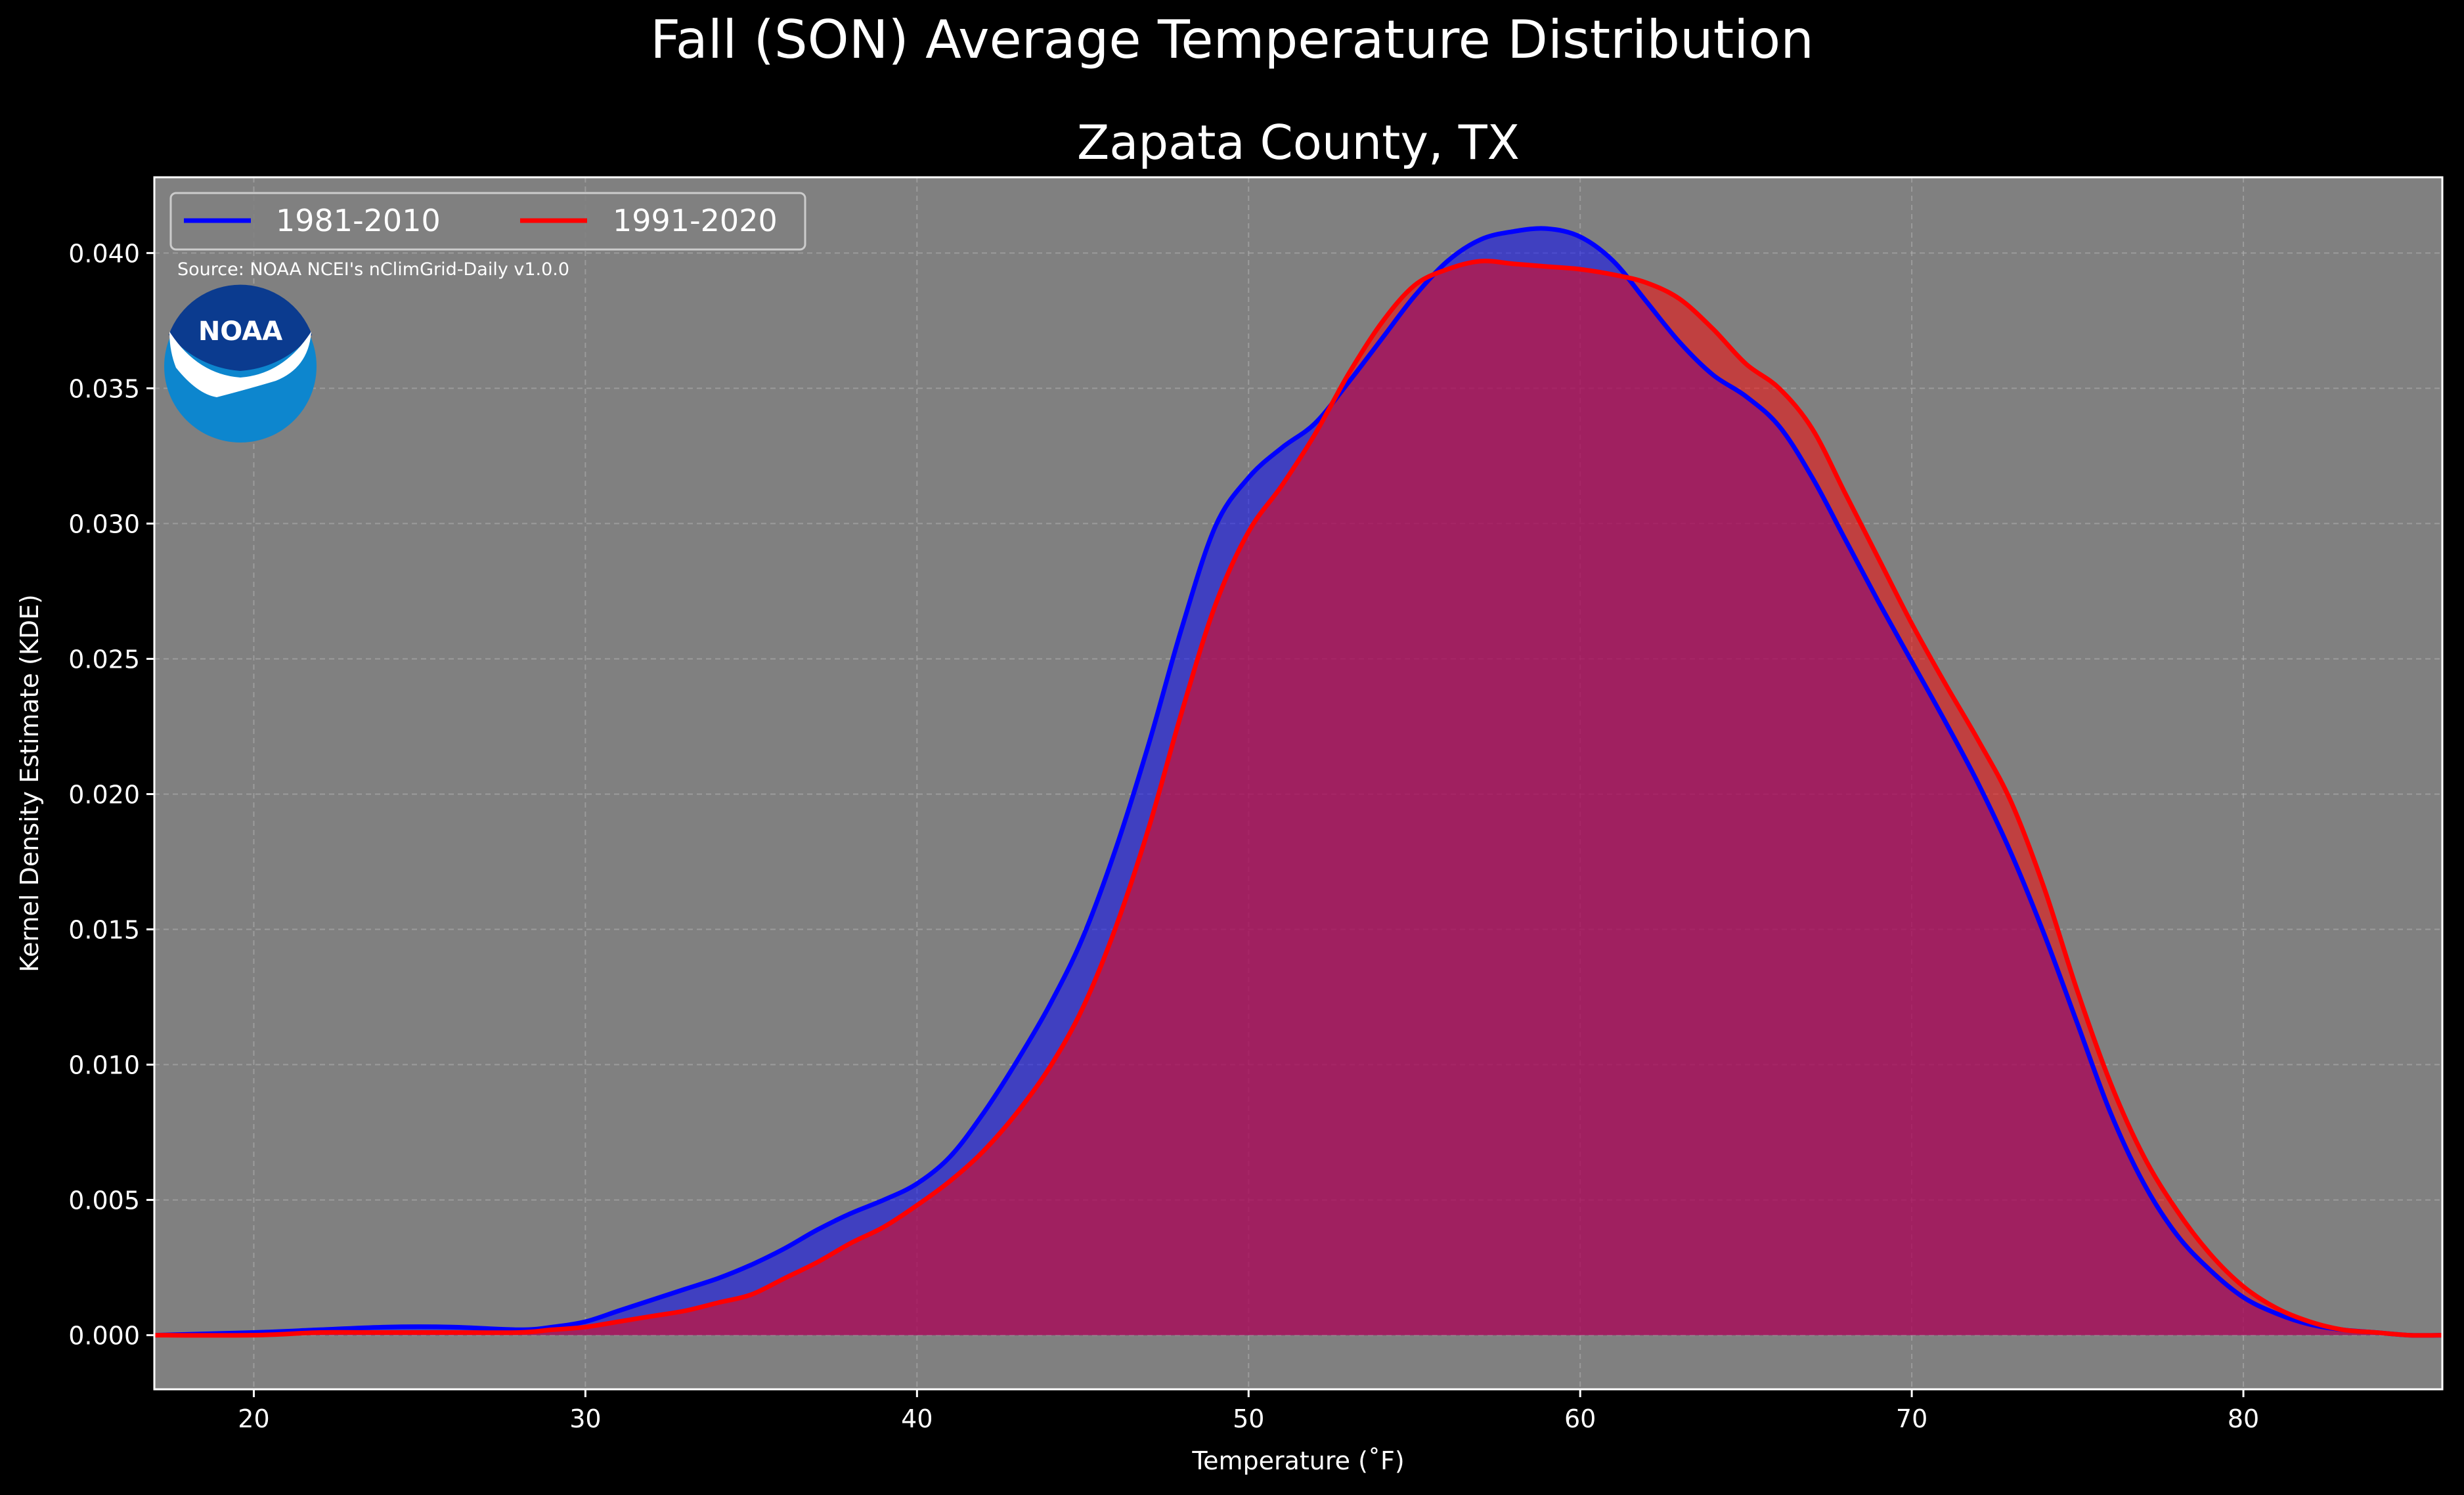 Image resolution: width=2464 pixels, height=1495 pixels. Describe the element at coordinates (104, 1200) in the screenshot. I see `y-tick-label: 0.005` at that location.